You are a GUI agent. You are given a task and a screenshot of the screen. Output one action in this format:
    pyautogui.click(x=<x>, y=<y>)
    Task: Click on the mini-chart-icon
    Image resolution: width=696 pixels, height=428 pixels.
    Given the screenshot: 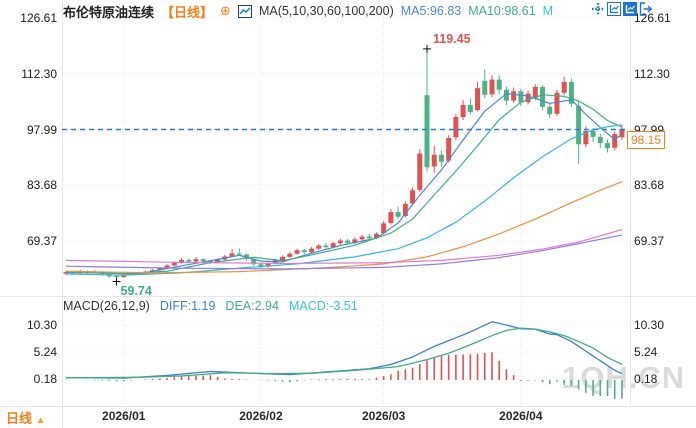 What is the action you would take?
    pyautogui.click(x=244, y=11)
    